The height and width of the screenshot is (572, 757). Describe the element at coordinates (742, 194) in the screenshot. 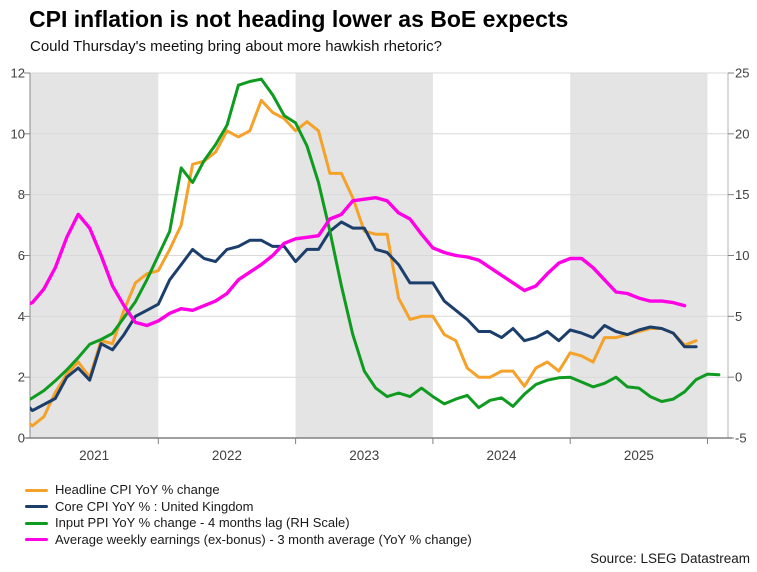

I see `y-tick-label-right: 15` at that location.